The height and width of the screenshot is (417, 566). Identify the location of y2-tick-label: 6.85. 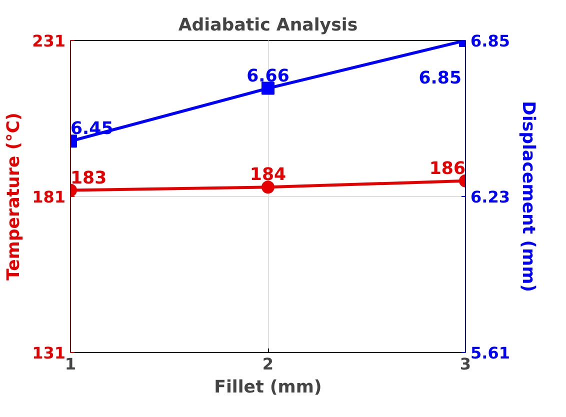
(490, 41).